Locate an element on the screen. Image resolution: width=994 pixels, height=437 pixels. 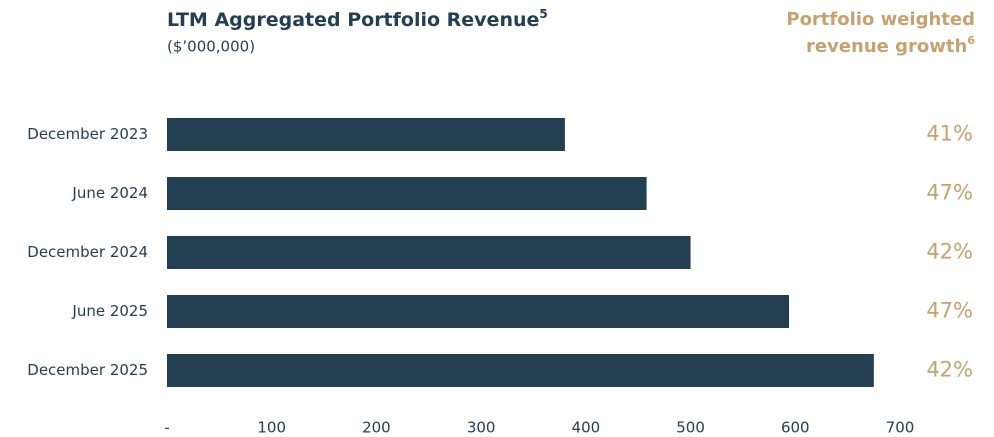
x-tick-label: 600 is located at coordinates (795, 428).